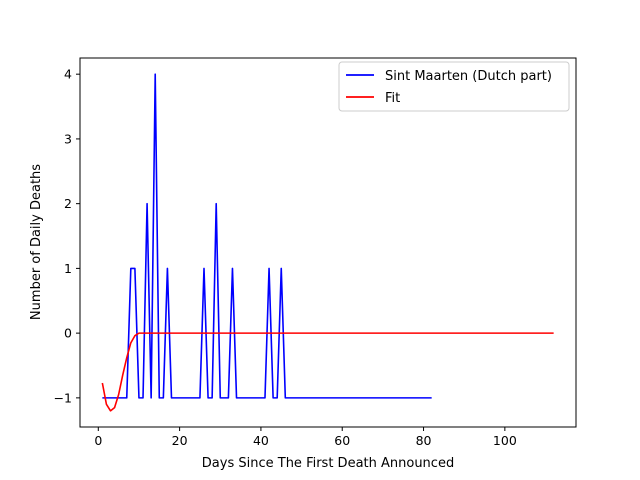 This screenshot has width=640, height=480. Describe the element at coordinates (424, 440) in the screenshot. I see `x-tick-label: 80` at that location.